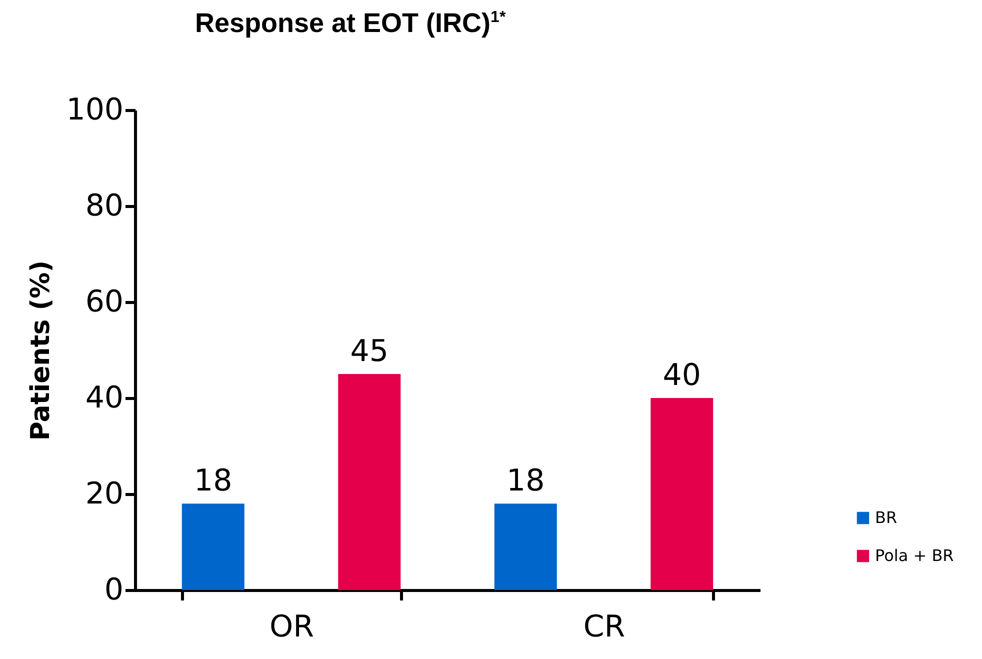  I want to click on data-label: 40, so click(681, 375).